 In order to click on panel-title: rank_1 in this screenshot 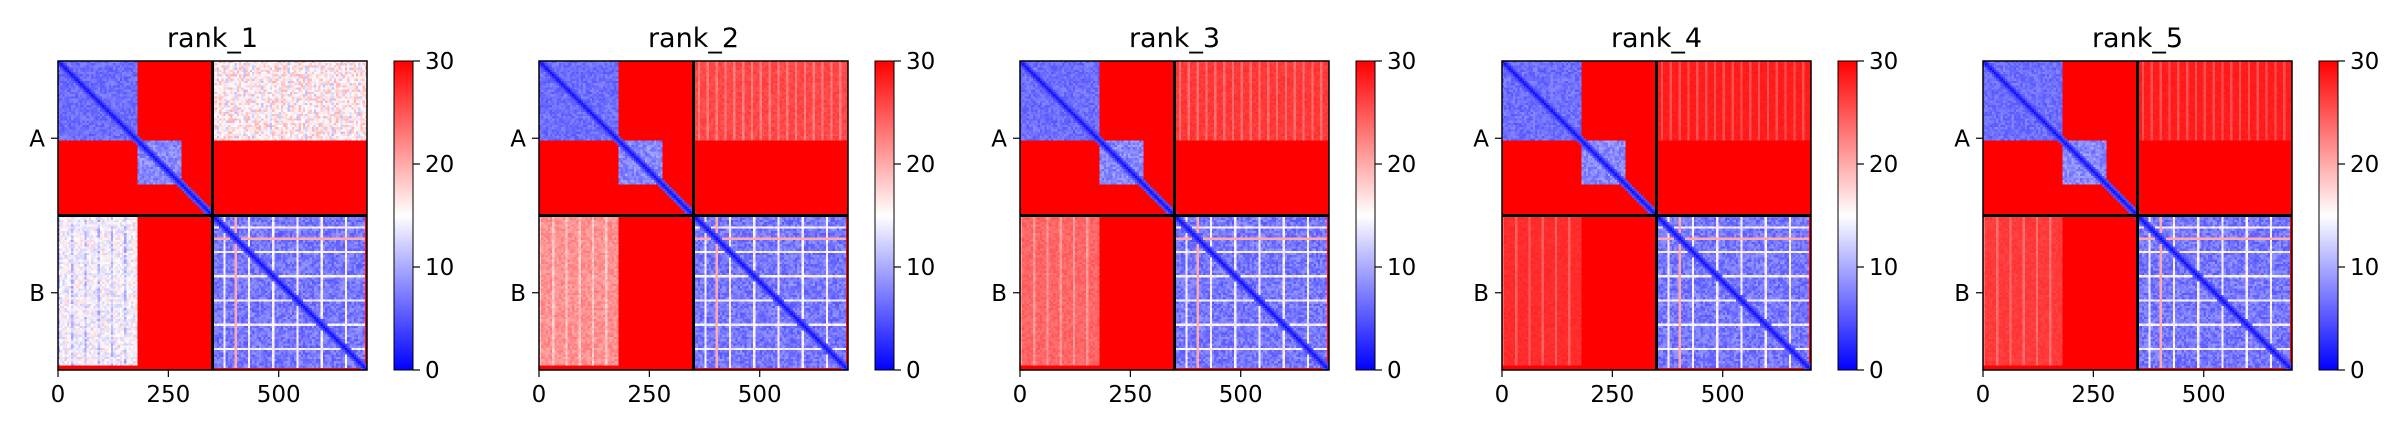, I will do `click(212, 38)`.